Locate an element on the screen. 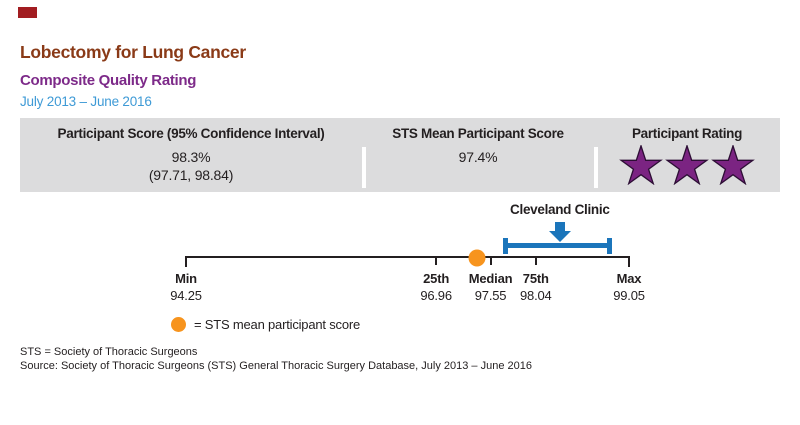  chart-legend: = STS mean participant score is located at coordinates (265, 324).